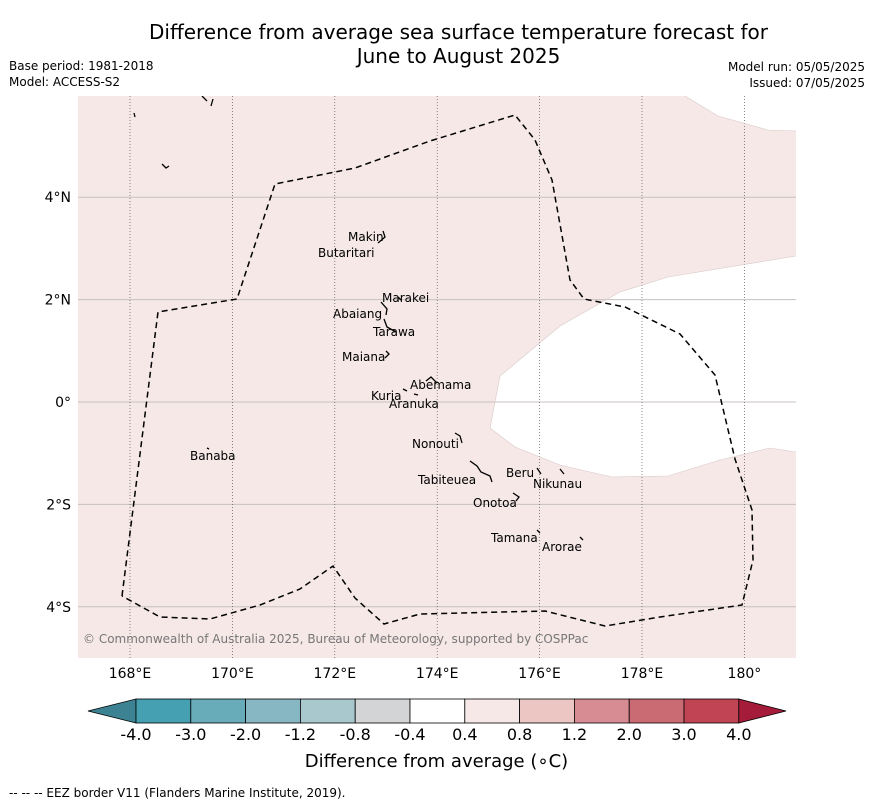  What do you see at coordinates (539, 471) in the screenshot?
I see `island-mark-beru` at bounding box center [539, 471].